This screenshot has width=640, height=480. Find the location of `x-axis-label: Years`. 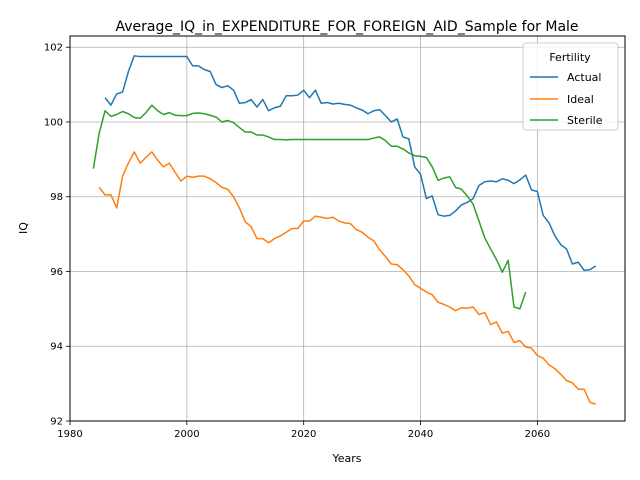

x-axis-label: Years is located at coordinates (346, 458).